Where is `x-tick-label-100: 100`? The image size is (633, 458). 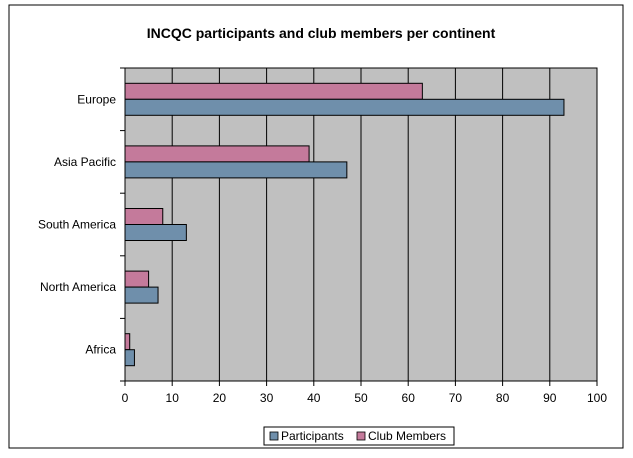
x-tick-label-100: 100 is located at coordinates (597, 398).